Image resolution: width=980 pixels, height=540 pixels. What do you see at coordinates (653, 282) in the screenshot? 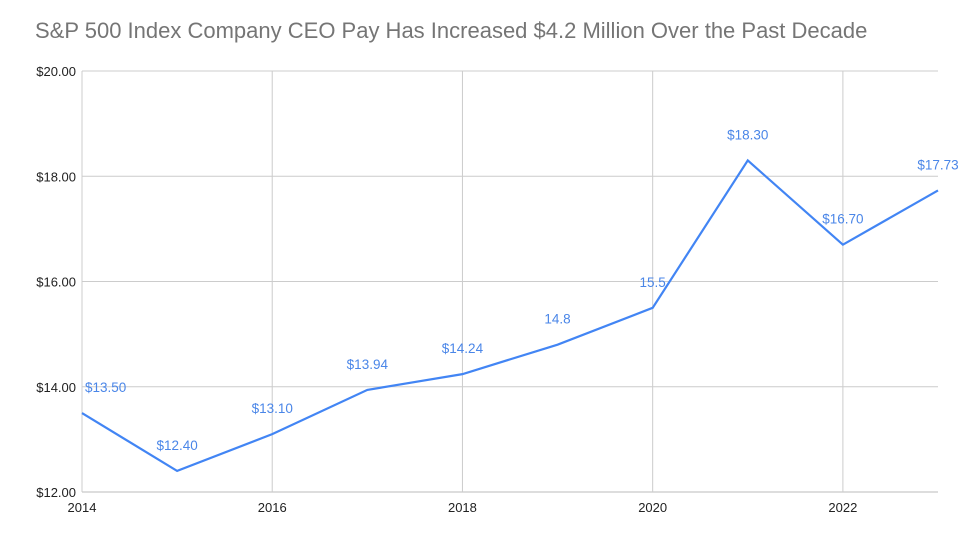
I see `data-label: 15.5` at bounding box center [653, 282].